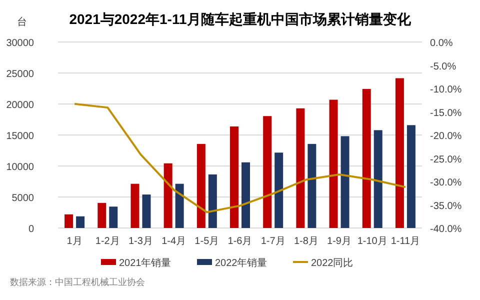 This screenshot has width=480, height=300. I want to click on y-tick-label: 25000, so click(20, 74).